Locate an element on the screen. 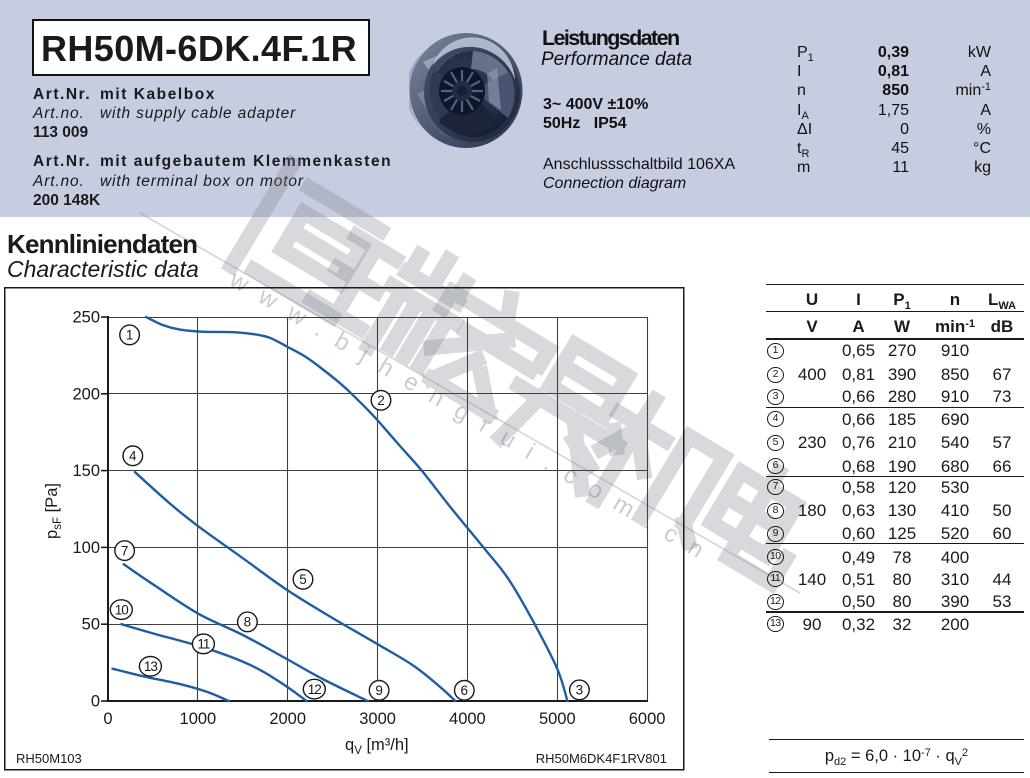 This screenshot has height=778, width=1030. svg-text: 2 is located at coordinates (381, 400).